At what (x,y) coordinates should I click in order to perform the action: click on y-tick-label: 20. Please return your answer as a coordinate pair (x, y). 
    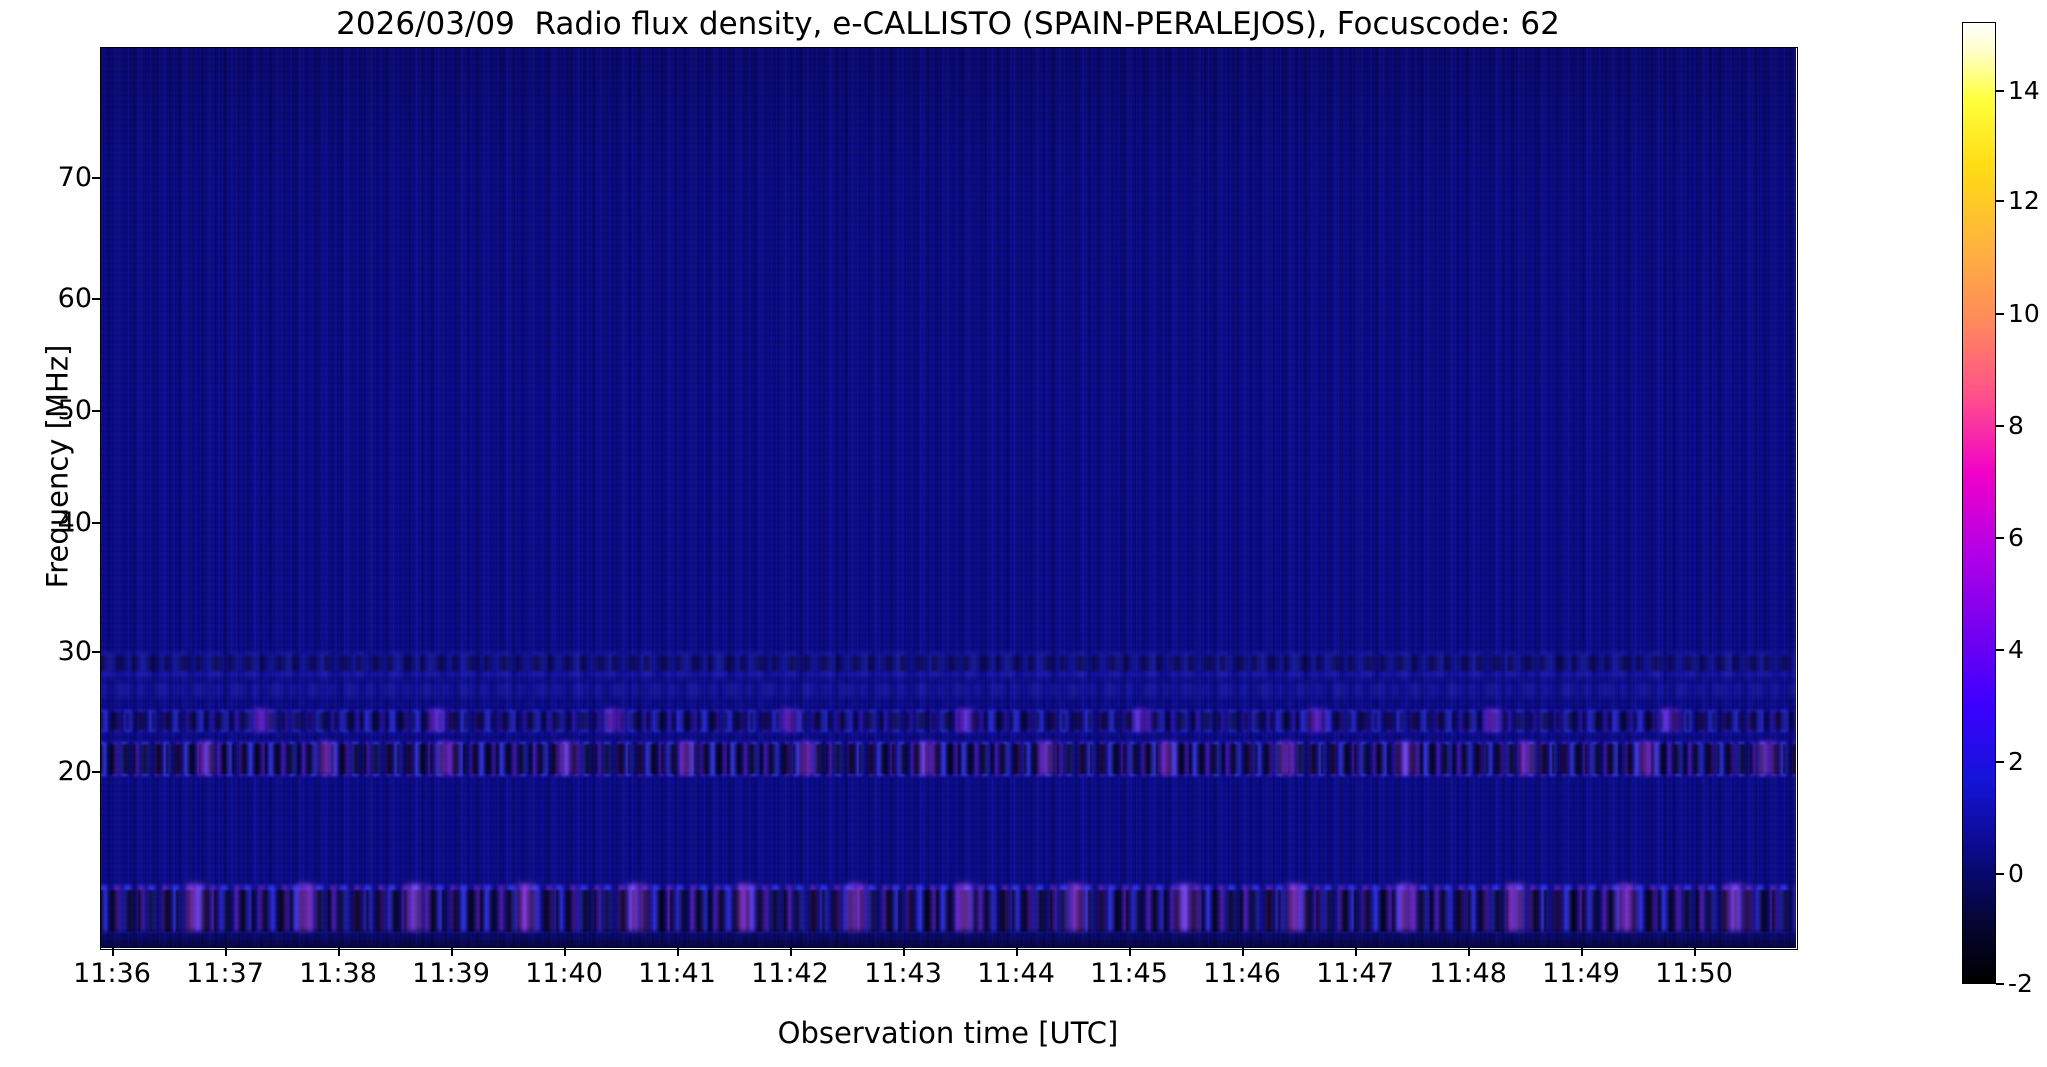
    Looking at the image, I should click on (74, 771).